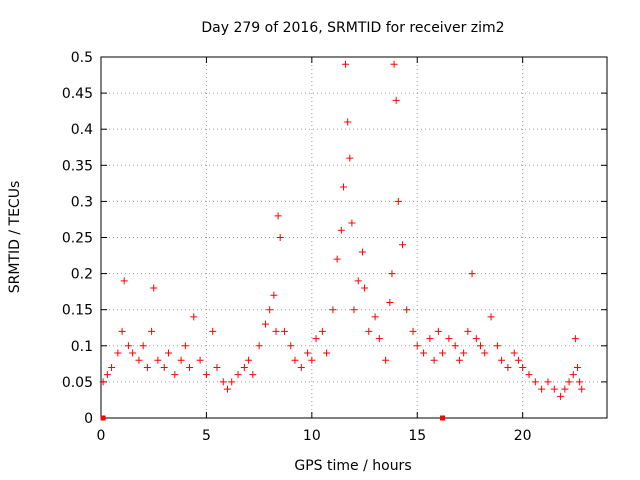 The image size is (640, 480). I want to click on x-axis-label: GPS time / hours, so click(352, 466).